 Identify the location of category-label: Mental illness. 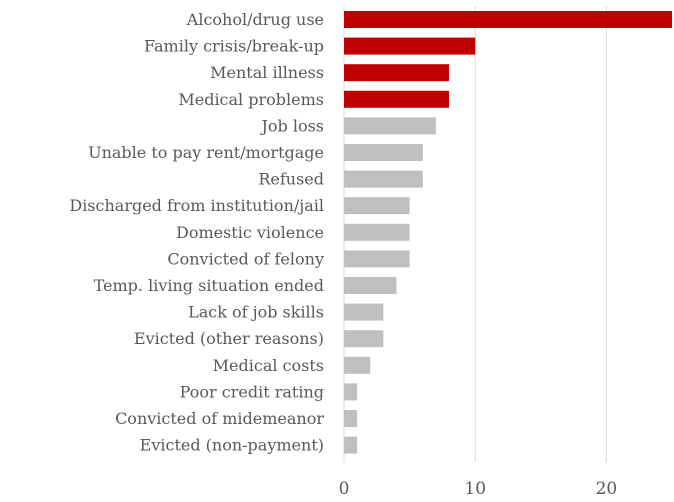
(267, 72).